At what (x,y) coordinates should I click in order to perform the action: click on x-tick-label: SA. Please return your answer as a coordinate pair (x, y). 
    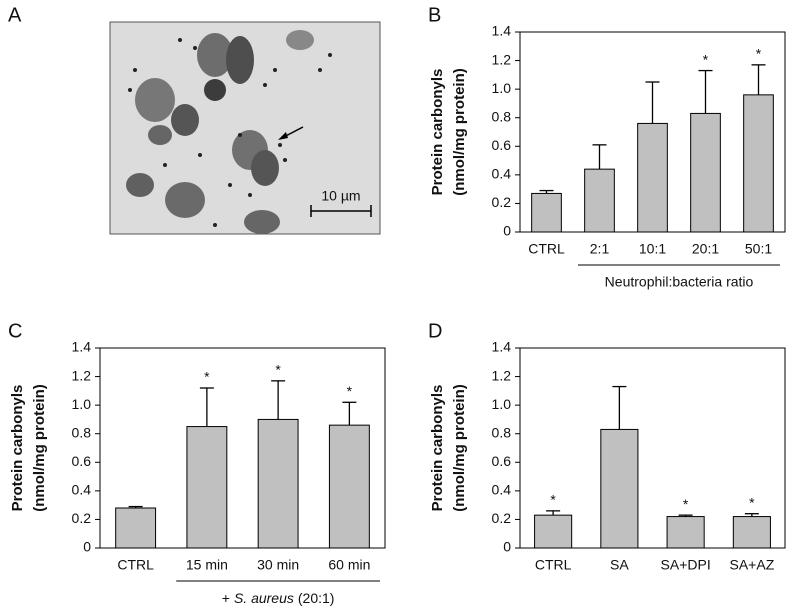
    Looking at the image, I should click on (619, 565).